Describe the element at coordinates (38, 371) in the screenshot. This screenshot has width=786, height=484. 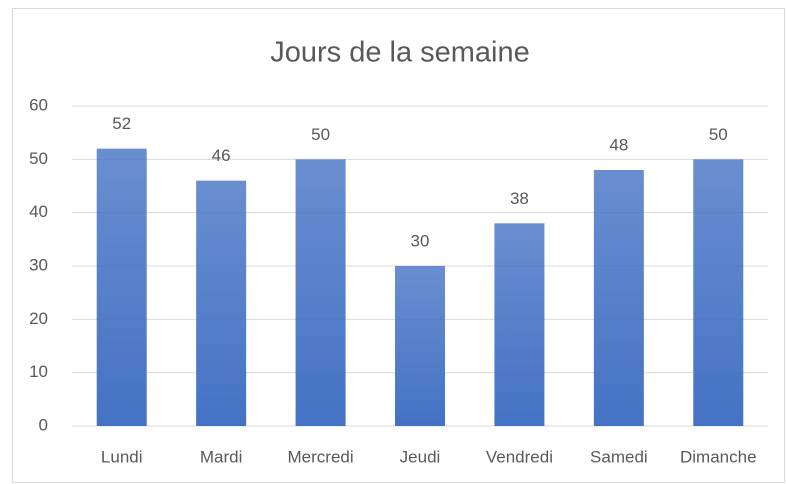
I see `y-tick-label: 10` at that location.